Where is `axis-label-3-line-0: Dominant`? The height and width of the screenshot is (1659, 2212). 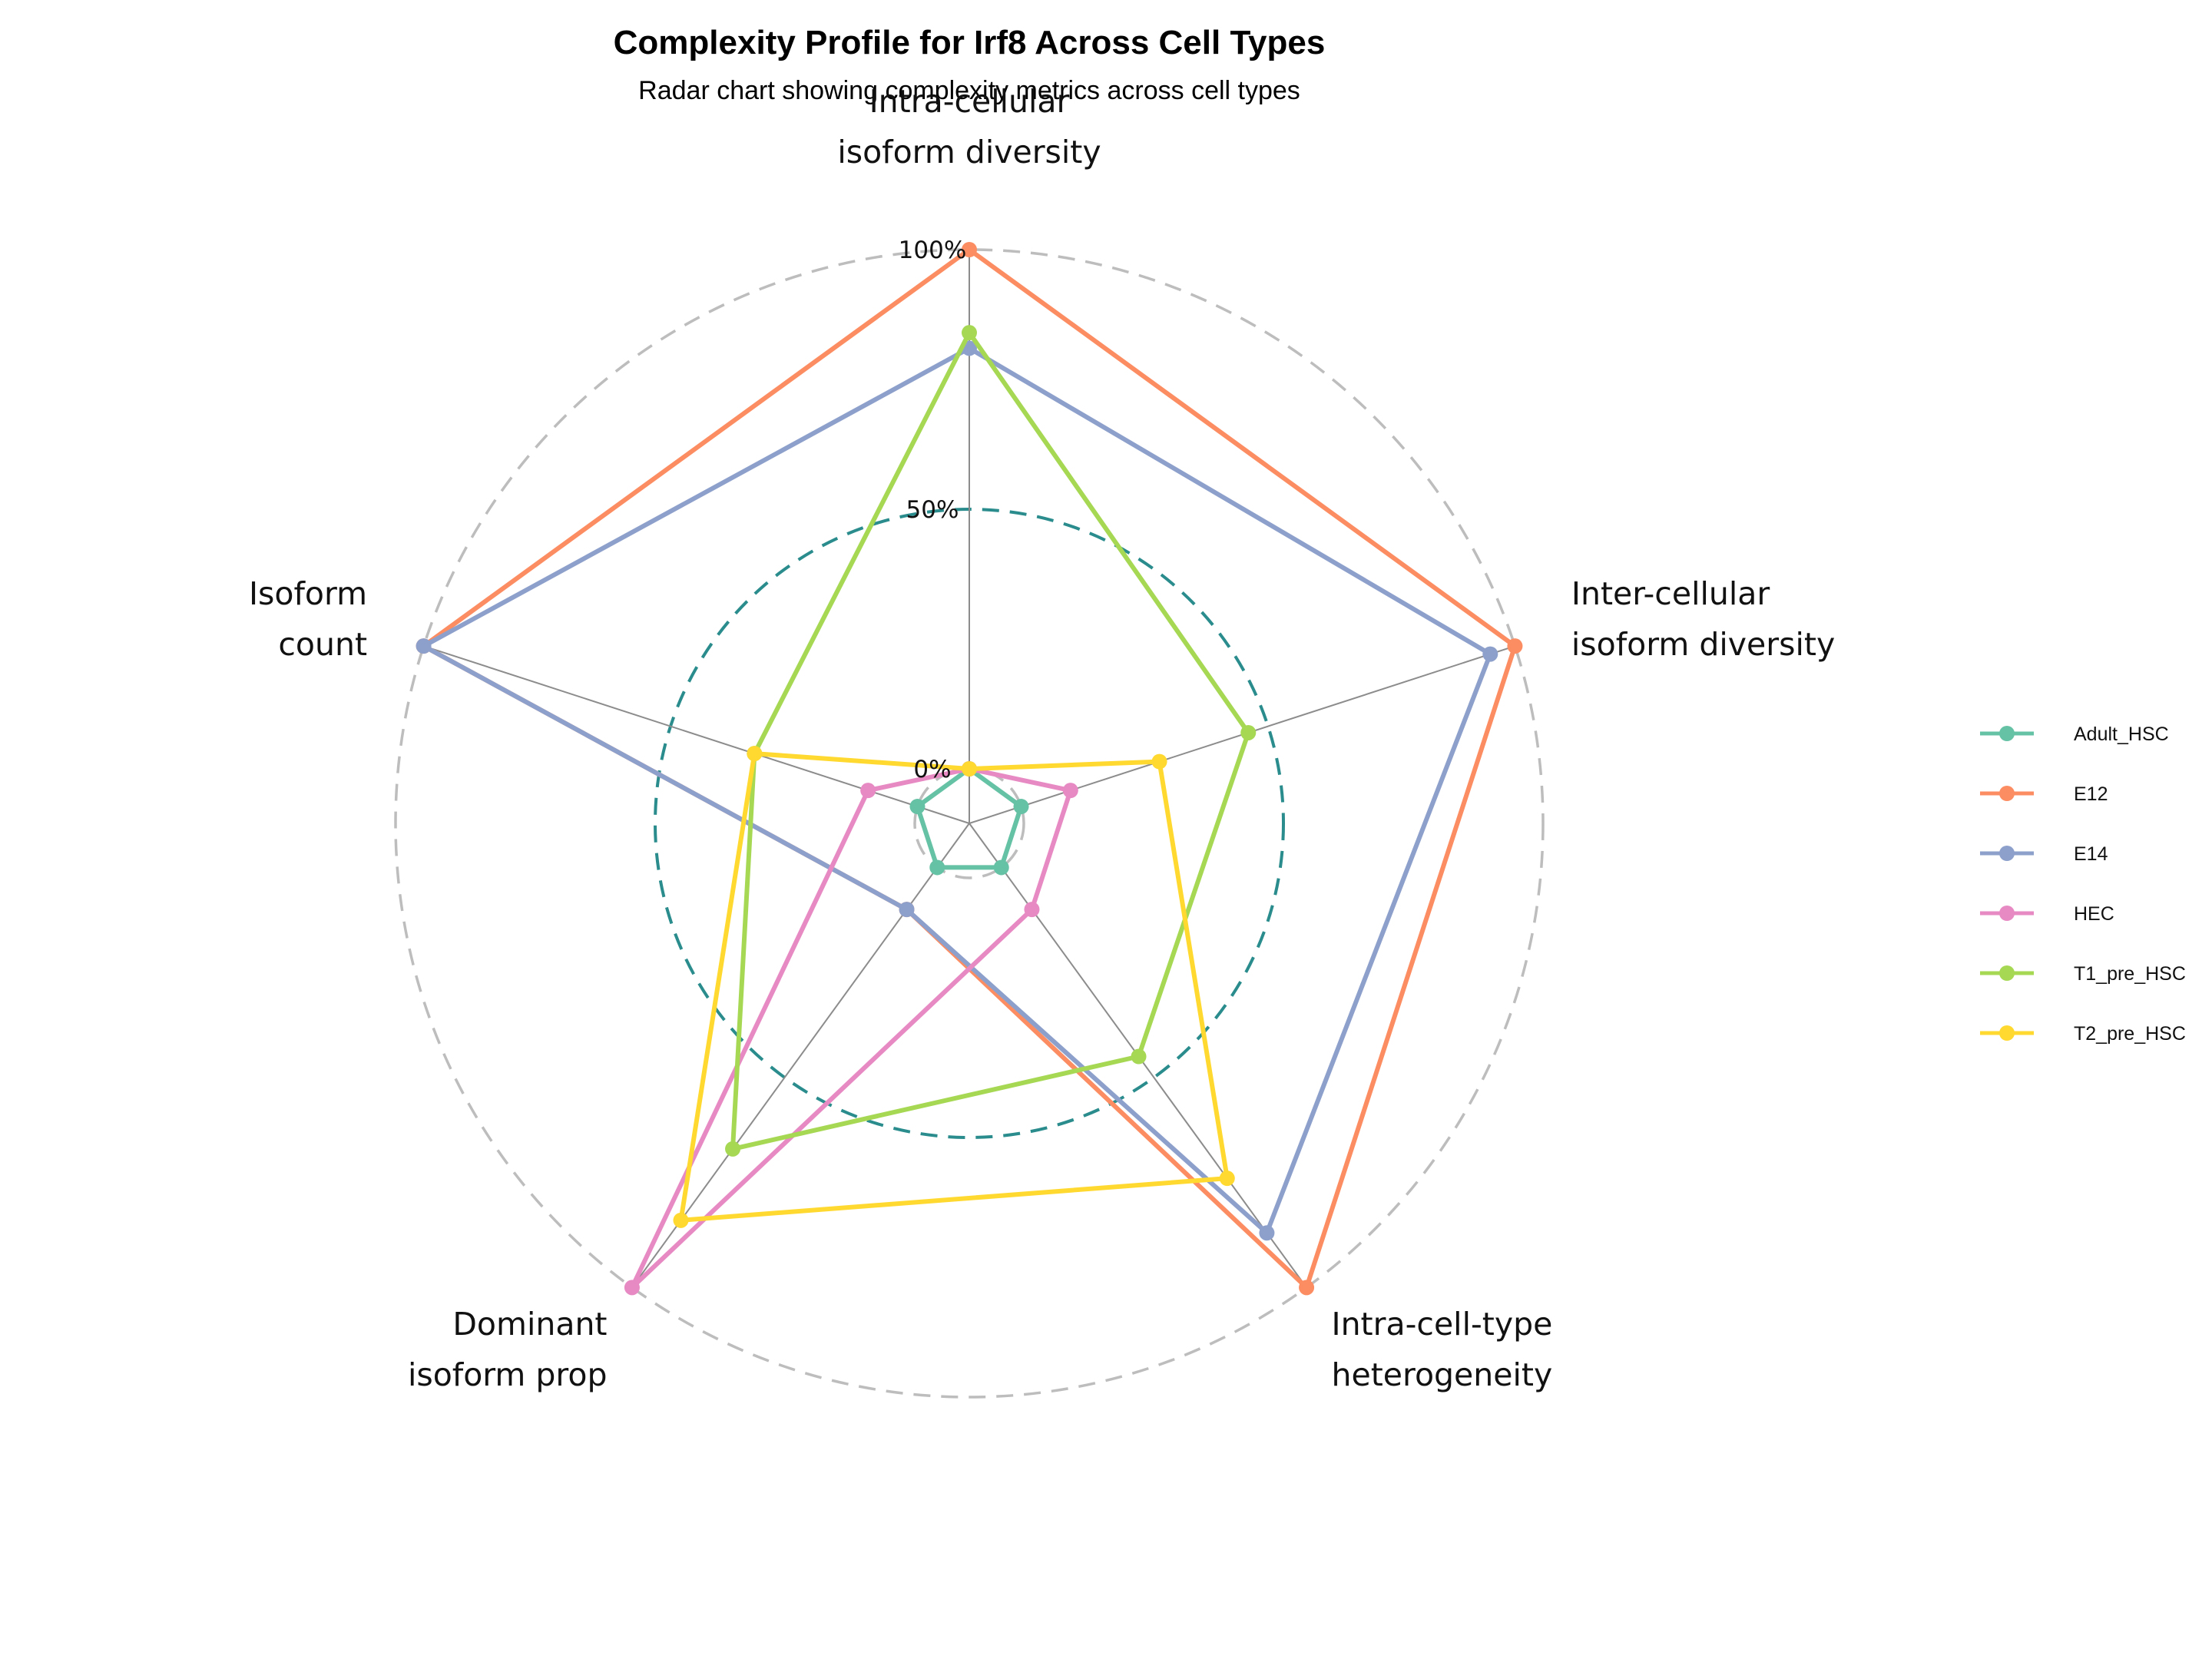
axis-label-3-line-0: Dominant is located at coordinates (530, 1324).